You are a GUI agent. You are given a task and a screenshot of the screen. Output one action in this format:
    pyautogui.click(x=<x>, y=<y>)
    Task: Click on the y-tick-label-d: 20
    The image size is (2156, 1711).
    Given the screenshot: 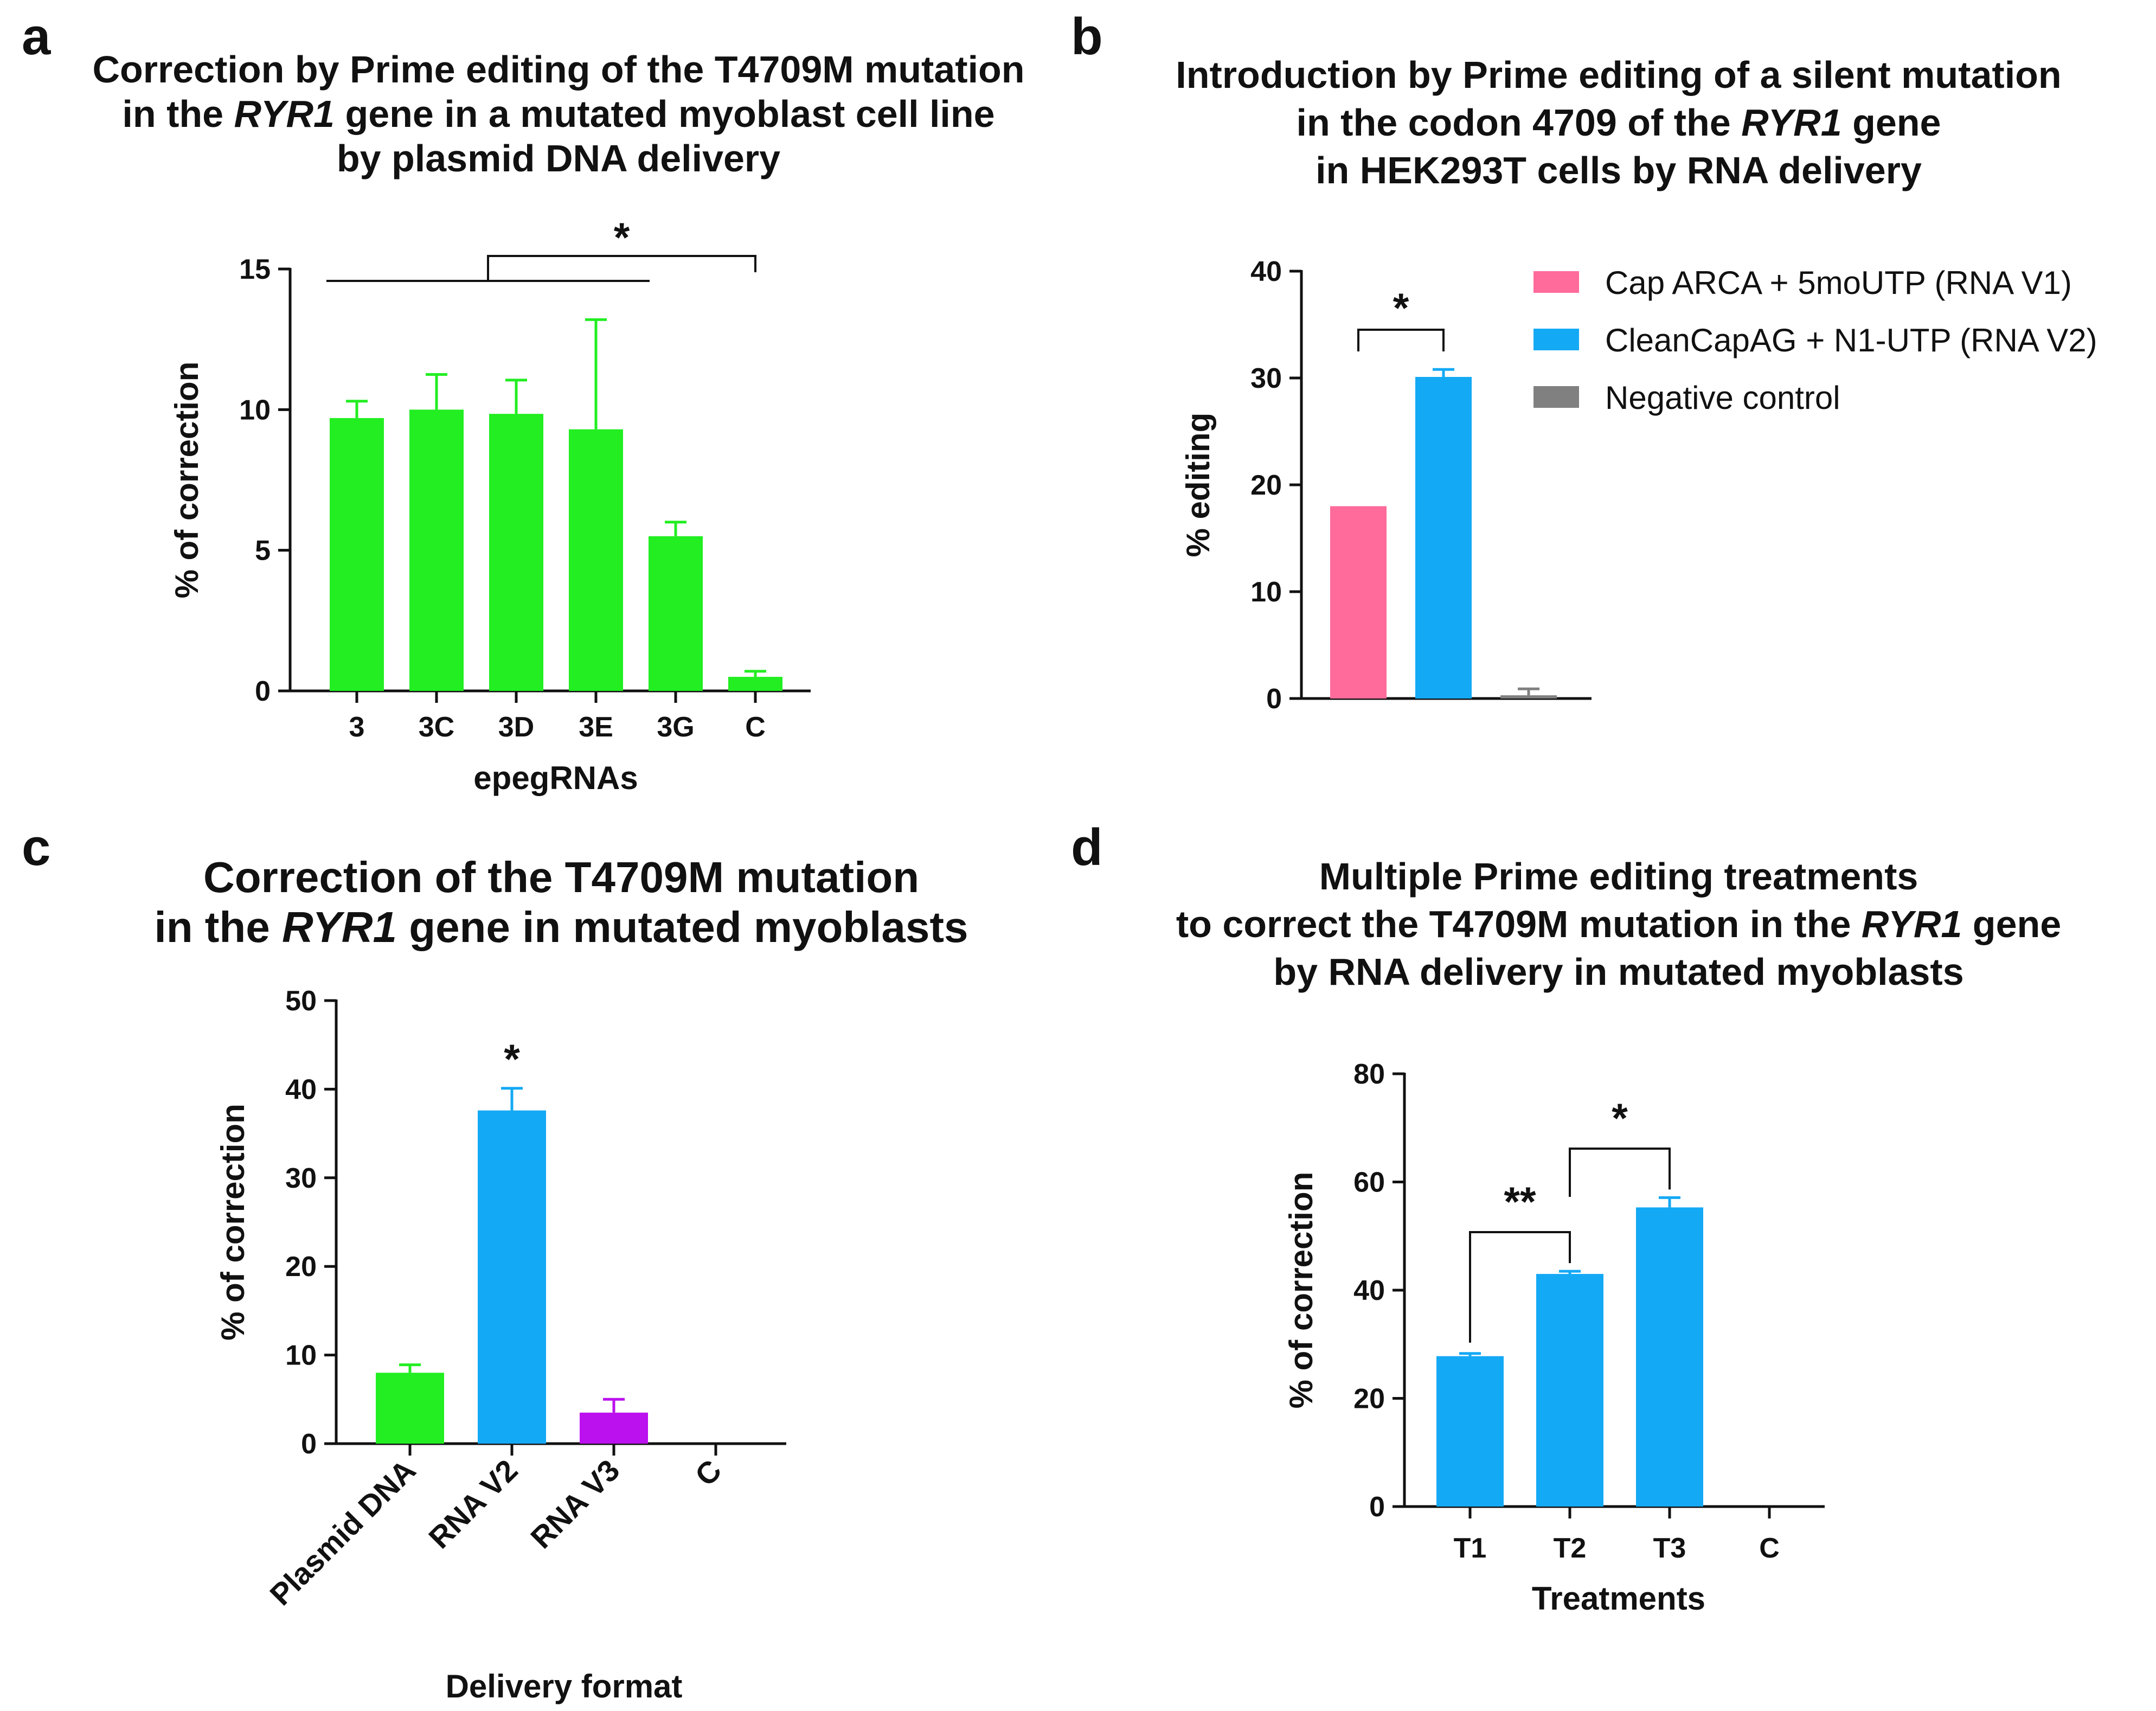 What is the action you would take?
    pyautogui.click(x=1369, y=1399)
    